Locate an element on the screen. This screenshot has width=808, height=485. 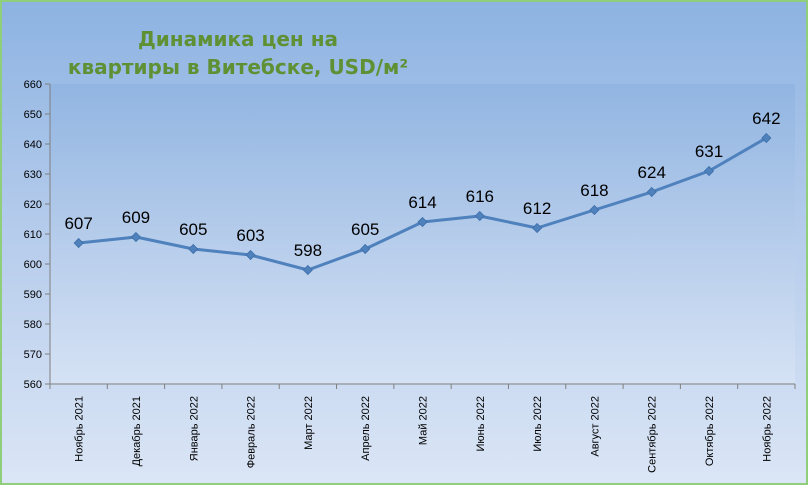
x-tick-label: Май 2022 is located at coordinates (424, 420).